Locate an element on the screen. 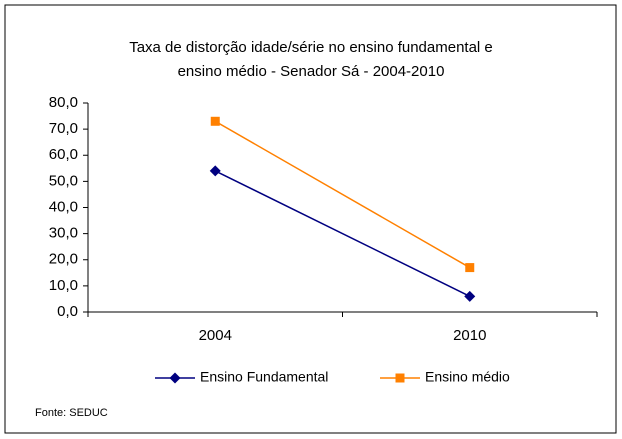  y-tick-label: 50,0 is located at coordinates (63, 180).